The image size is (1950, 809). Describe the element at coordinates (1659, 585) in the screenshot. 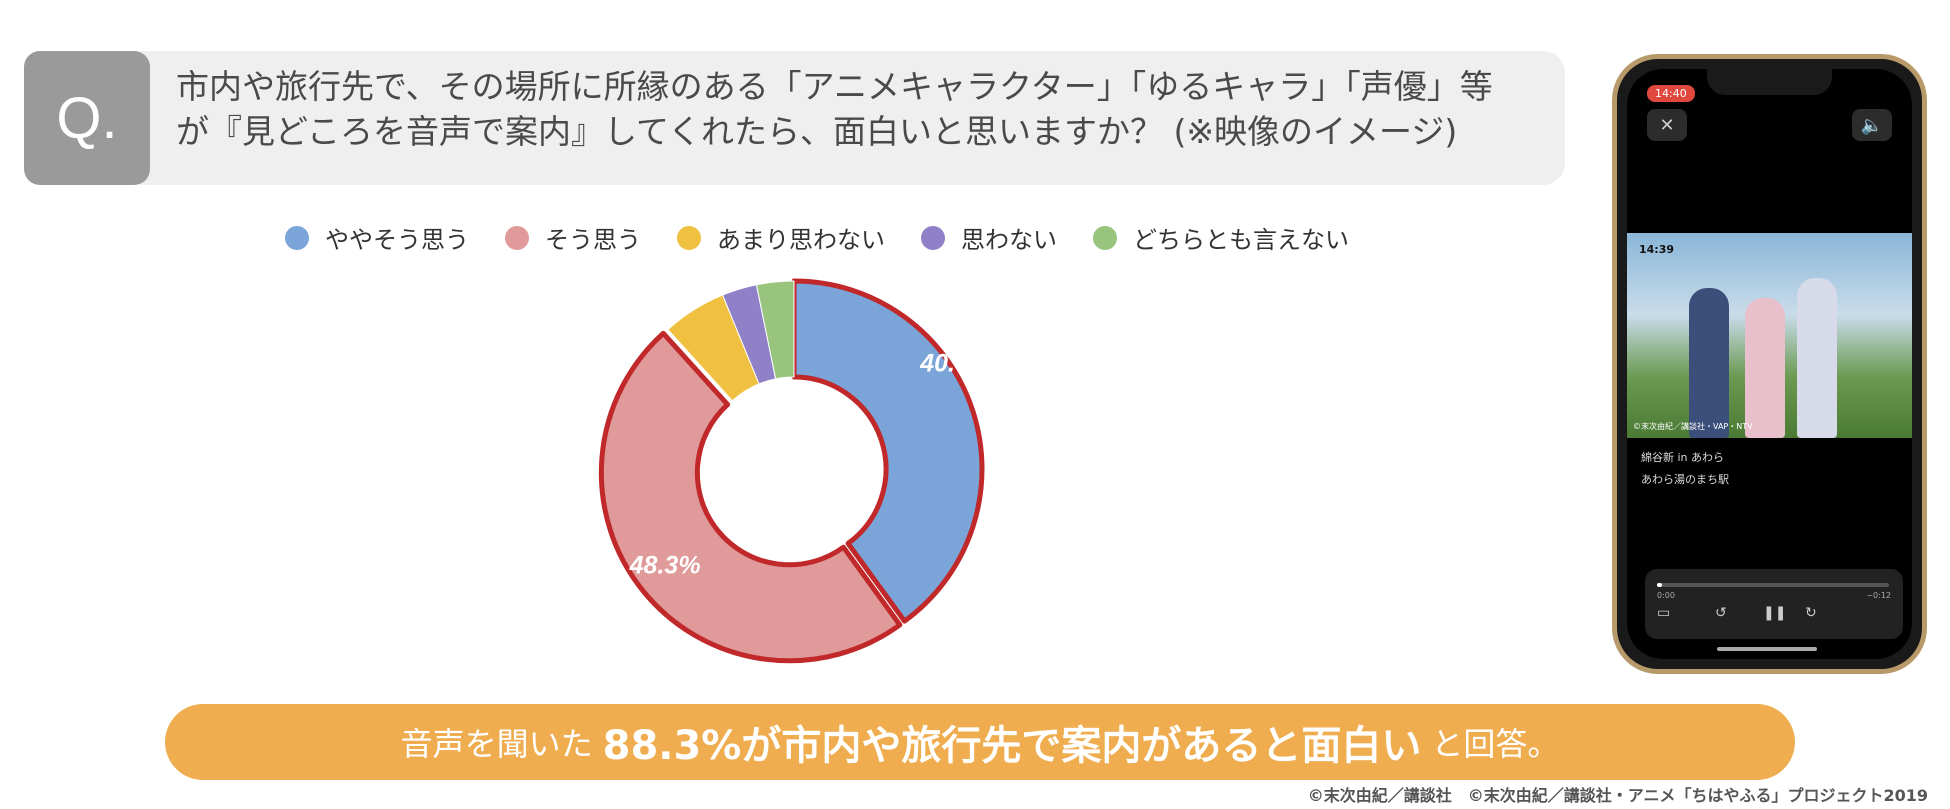

I see `progress-fill` at that location.